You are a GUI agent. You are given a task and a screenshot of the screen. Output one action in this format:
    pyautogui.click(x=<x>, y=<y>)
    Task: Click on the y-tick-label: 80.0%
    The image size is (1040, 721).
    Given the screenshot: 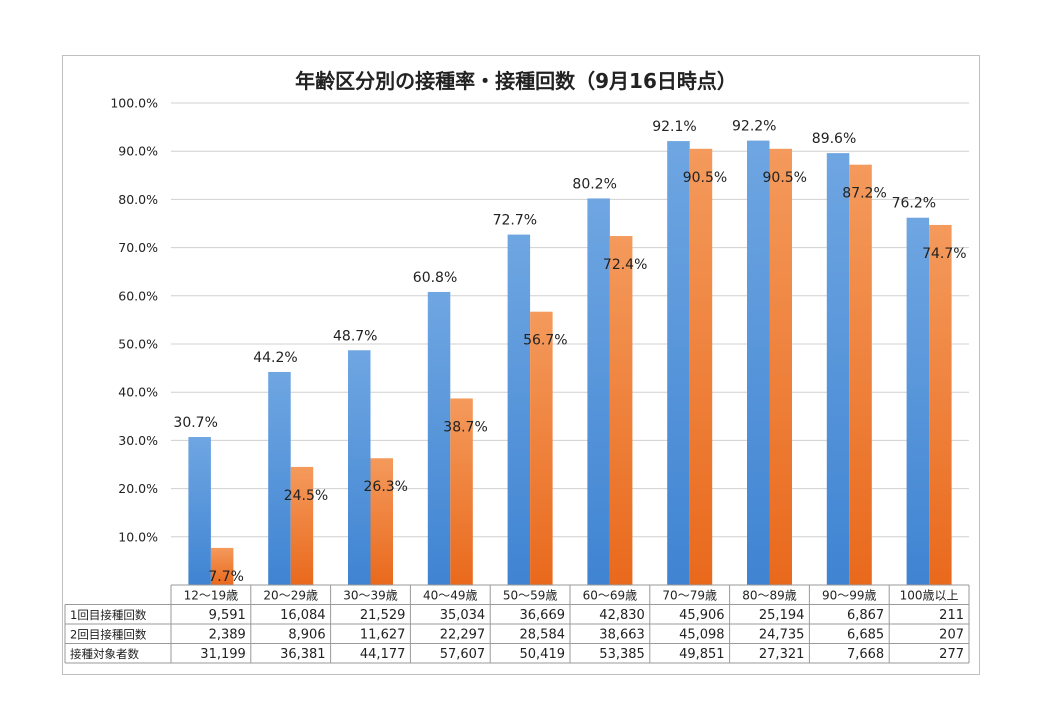 What is the action you would take?
    pyautogui.click(x=138, y=199)
    